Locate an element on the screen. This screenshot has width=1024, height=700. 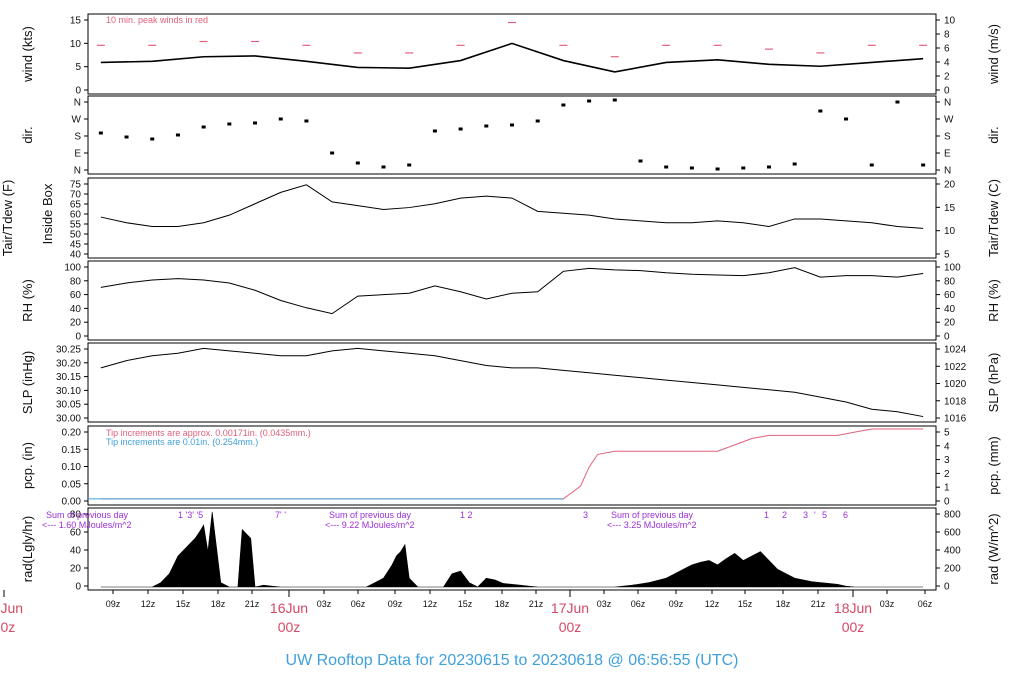
ylabel-left: RH (%) is located at coordinates (27, 300).